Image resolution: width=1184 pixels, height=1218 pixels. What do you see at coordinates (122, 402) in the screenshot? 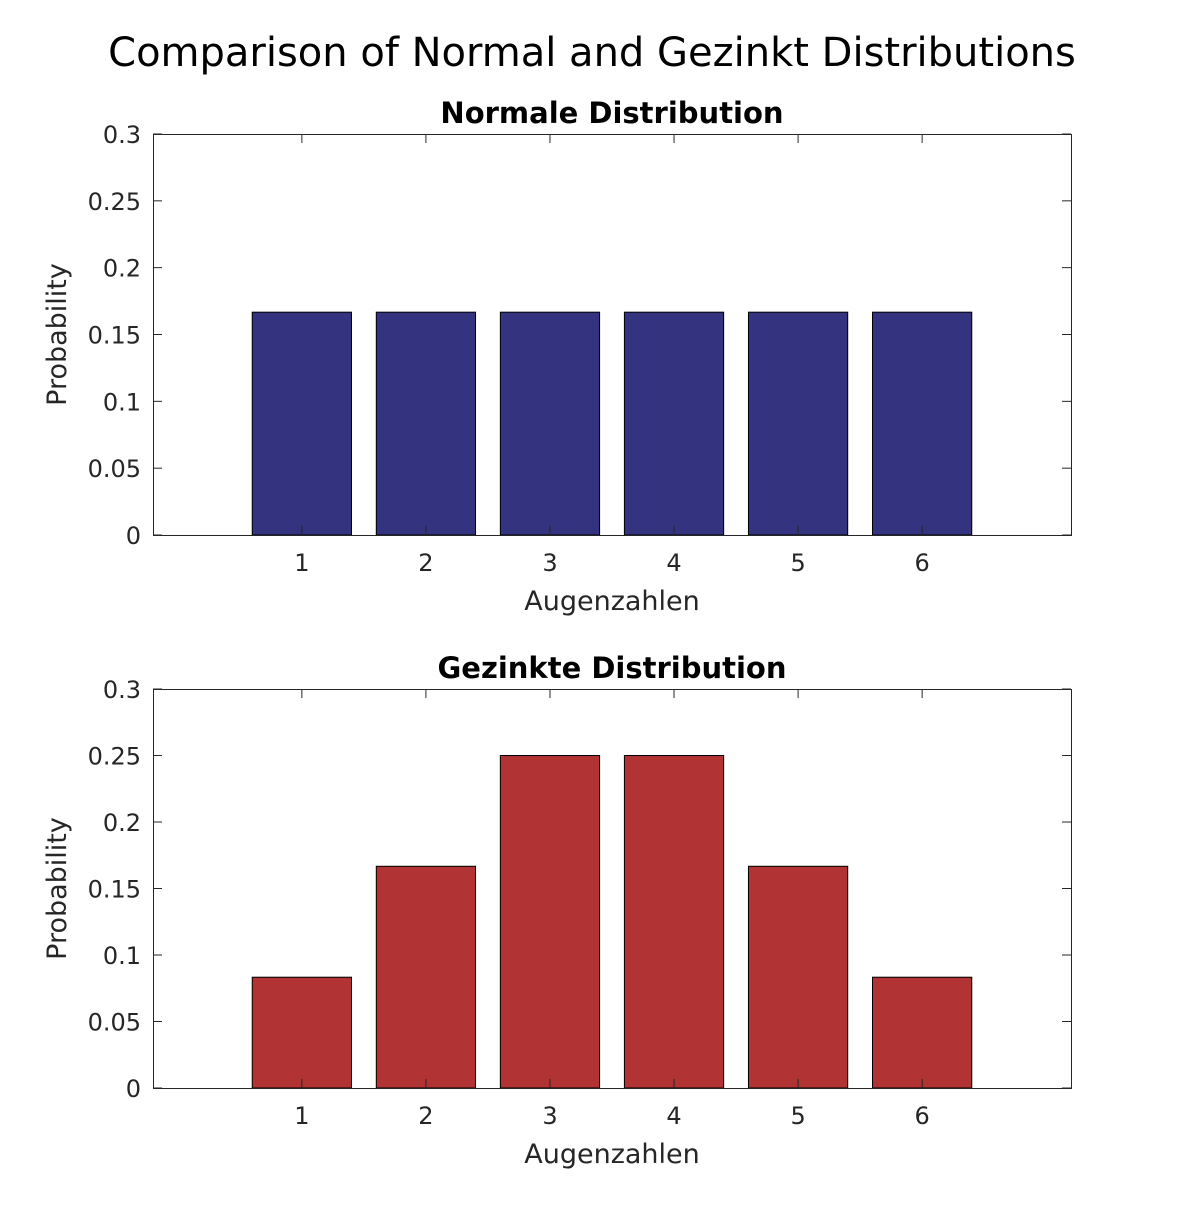
I see `chart-1-ytick-label: 0.1` at bounding box center [122, 402].